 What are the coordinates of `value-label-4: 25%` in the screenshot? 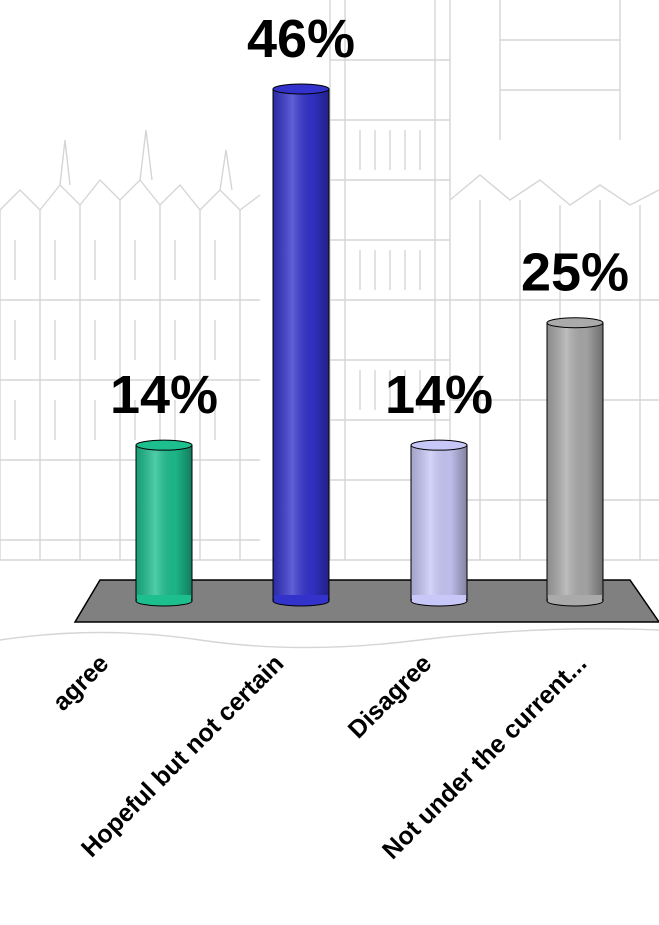 It's located at (575, 273).